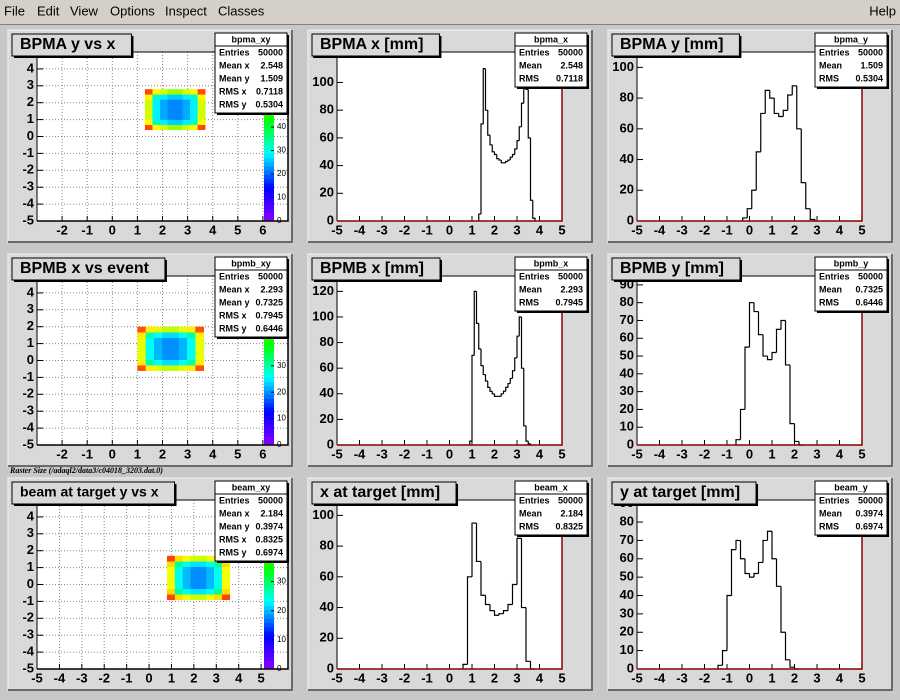 The height and width of the screenshot is (700, 900). Describe the element at coordinates (330, 219) in the screenshot. I see `y-tick-label: 0` at that location.